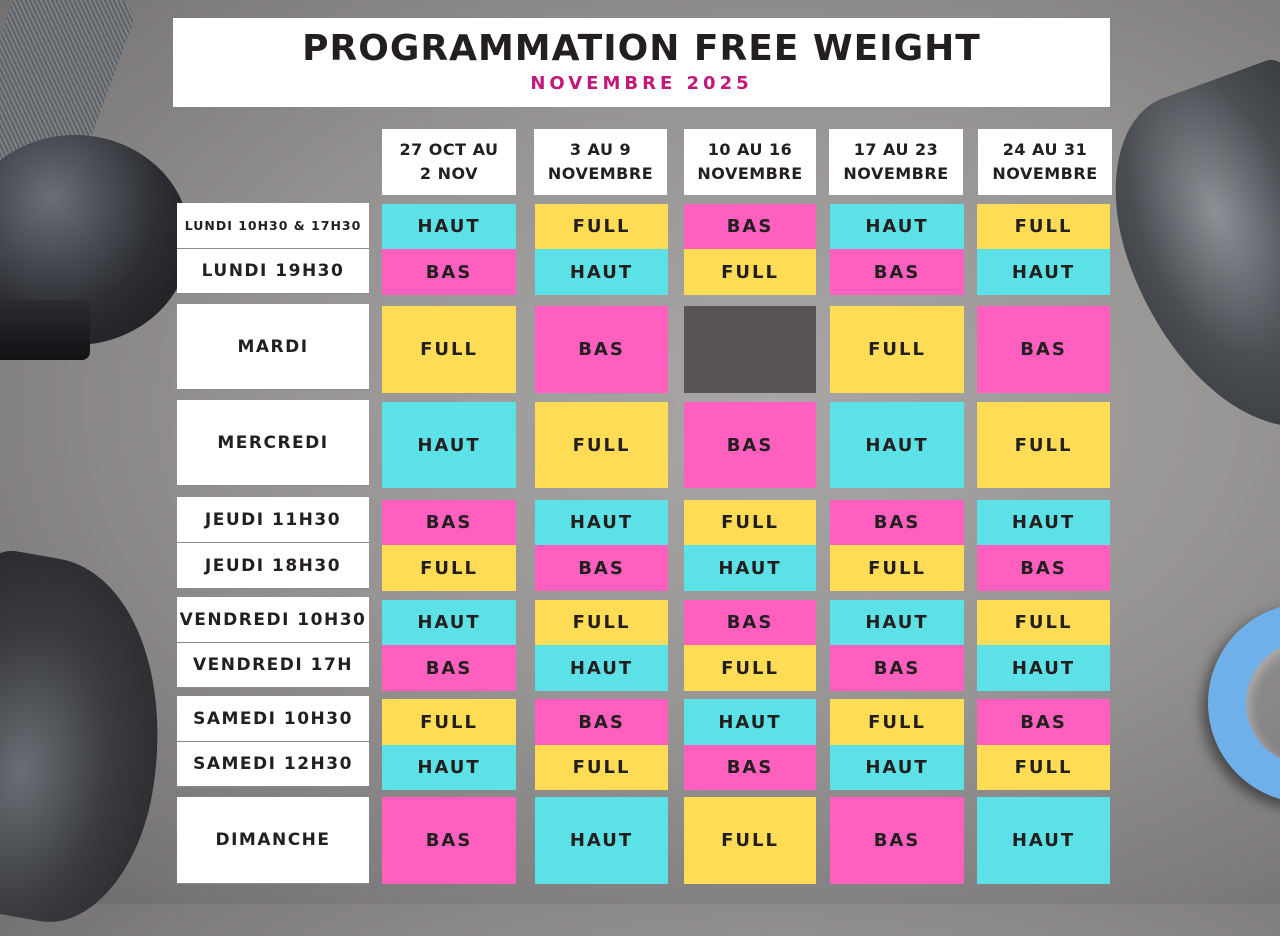 The width and height of the screenshot is (1280, 936). What do you see at coordinates (273, 443) in the screenshot?
I see `day-label-mercredi: MERCREDI` at bounding box center [273, 443].